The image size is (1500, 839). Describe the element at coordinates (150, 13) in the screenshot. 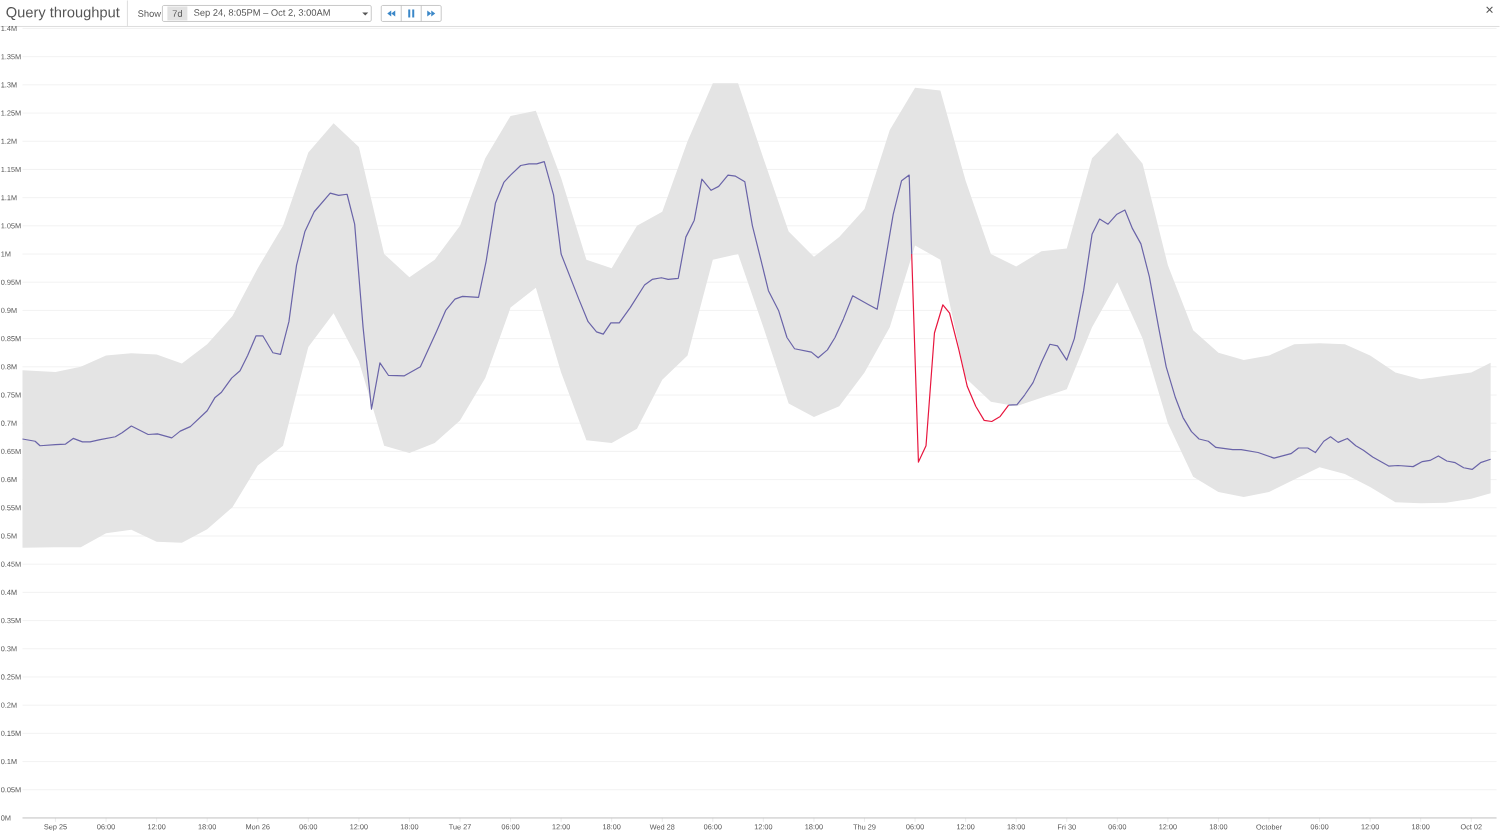

I see `text: Show` at that location.